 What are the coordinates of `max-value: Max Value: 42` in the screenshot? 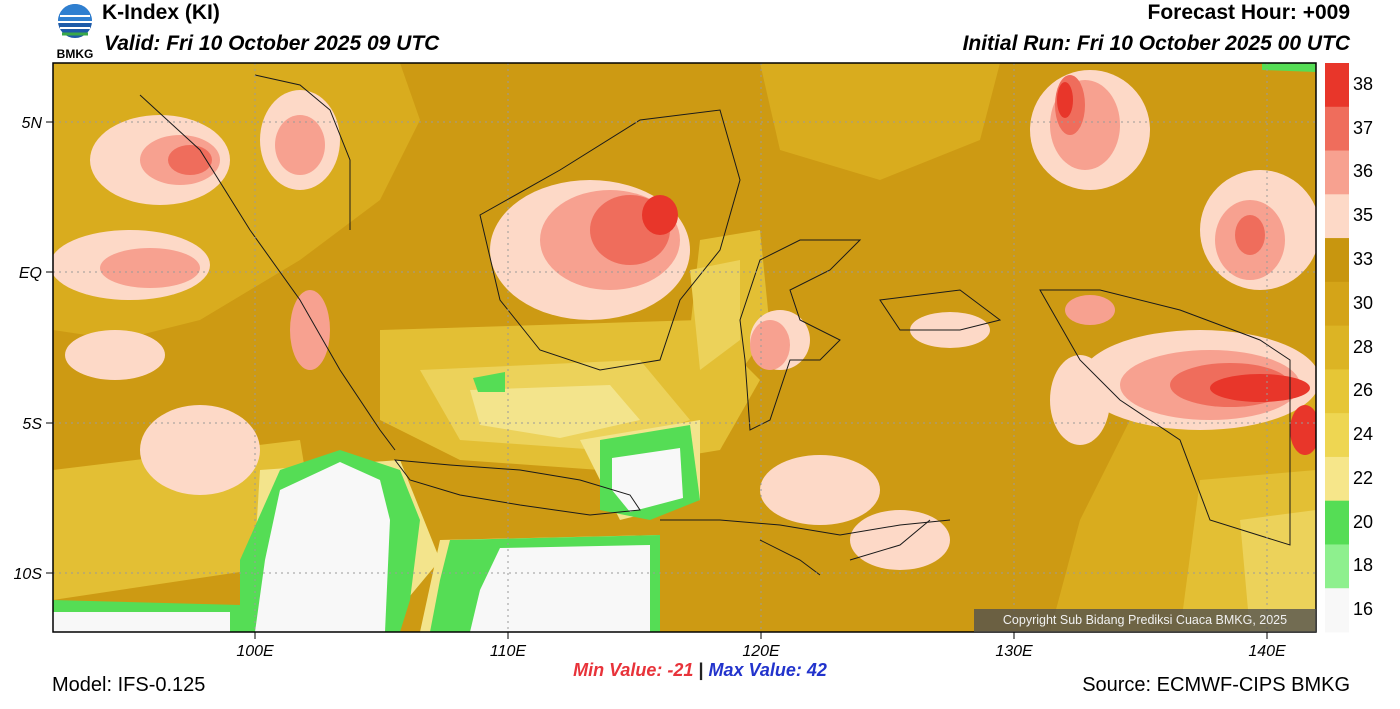 It's located at (767, 670).